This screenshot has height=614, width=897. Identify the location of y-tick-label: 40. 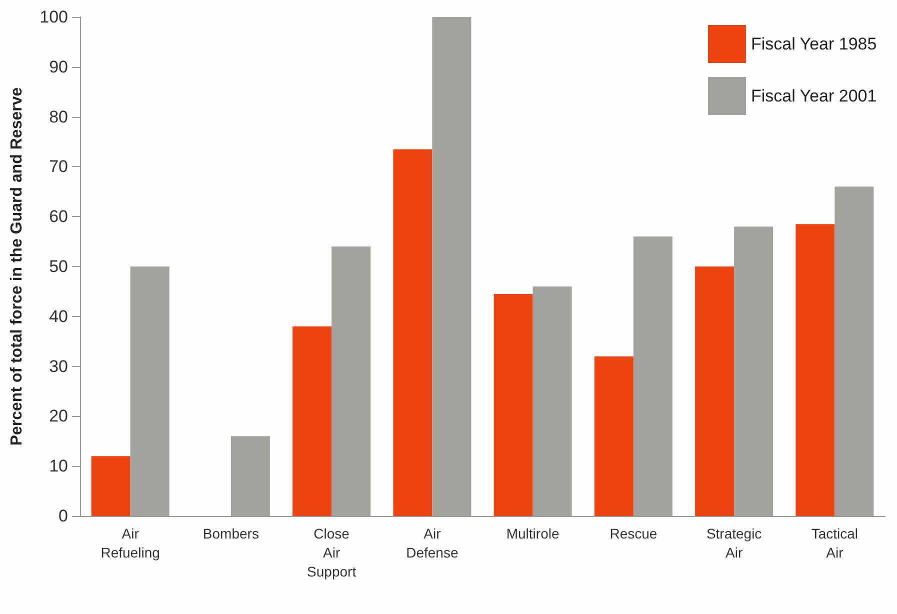
(58, 316).